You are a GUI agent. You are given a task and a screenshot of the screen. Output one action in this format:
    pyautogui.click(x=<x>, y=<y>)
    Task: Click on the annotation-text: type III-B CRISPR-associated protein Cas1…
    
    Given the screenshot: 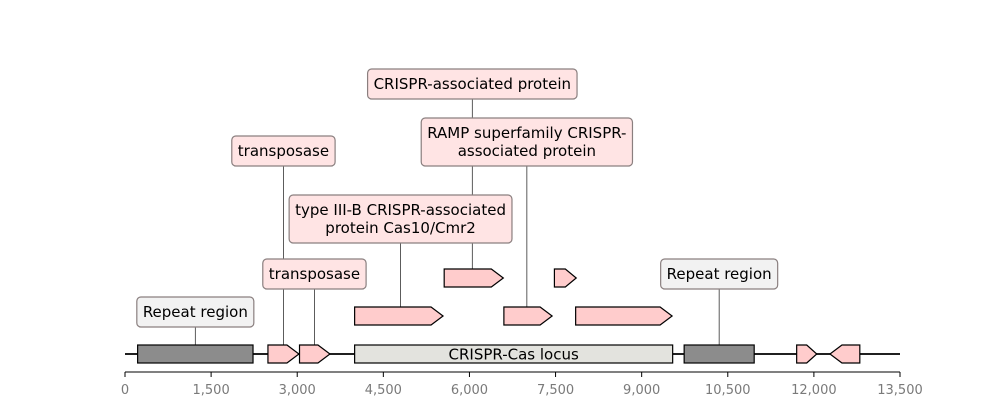 What is the action you would take?
    pyautogui.click(x=400, y=219)
    